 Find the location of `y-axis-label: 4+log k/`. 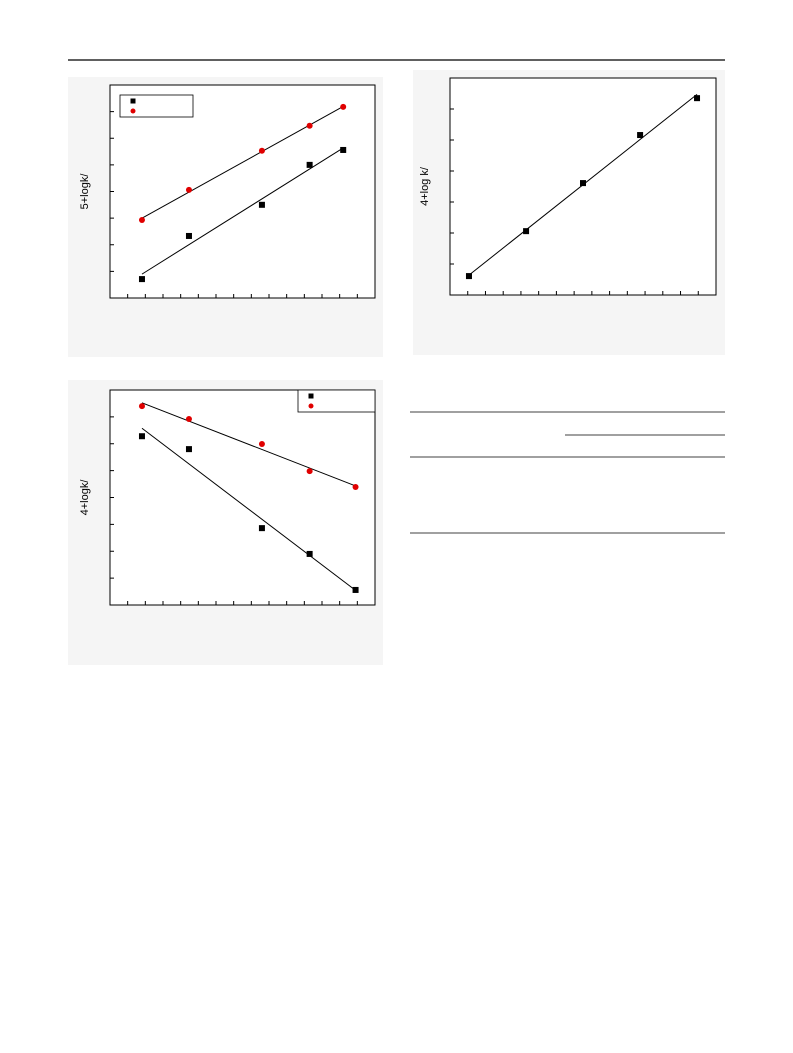

y-axis-label: 4+log k/ is located at coordinates (425, 186).